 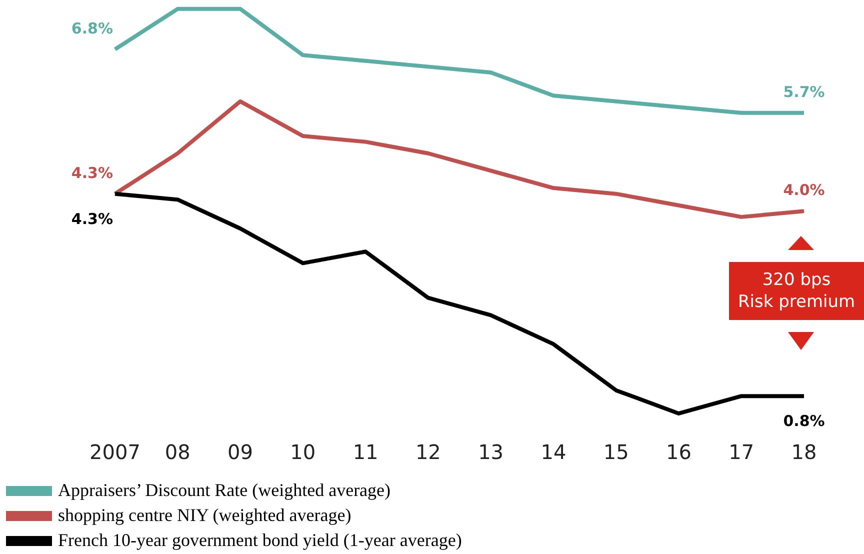 What do you see at coordinates (303, 452) in the screenshot?
I see `x-tick-label: 10` at bounding box center [303, 452].